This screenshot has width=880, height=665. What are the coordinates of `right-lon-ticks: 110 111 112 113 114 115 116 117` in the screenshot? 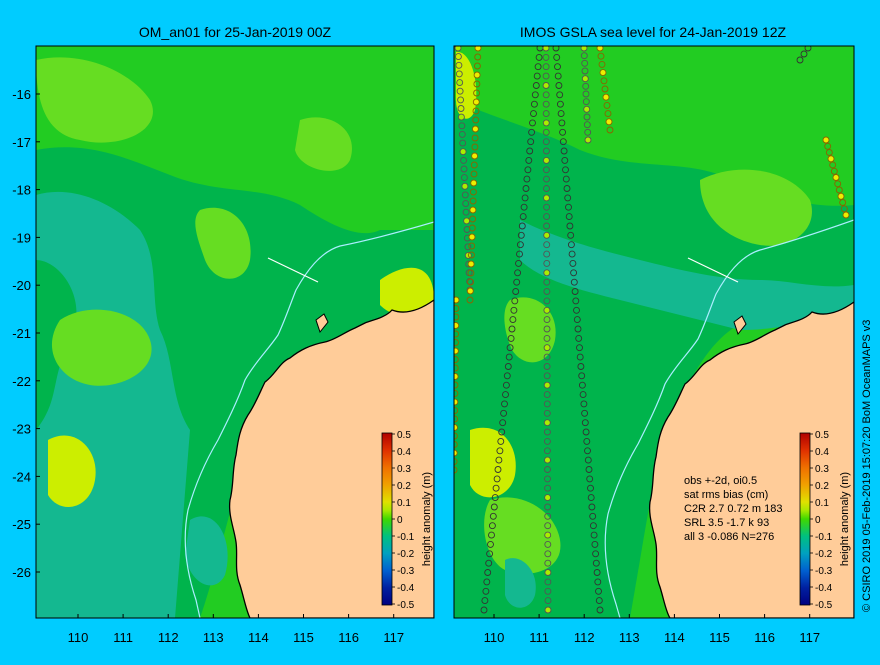 It's located at (652, 629).